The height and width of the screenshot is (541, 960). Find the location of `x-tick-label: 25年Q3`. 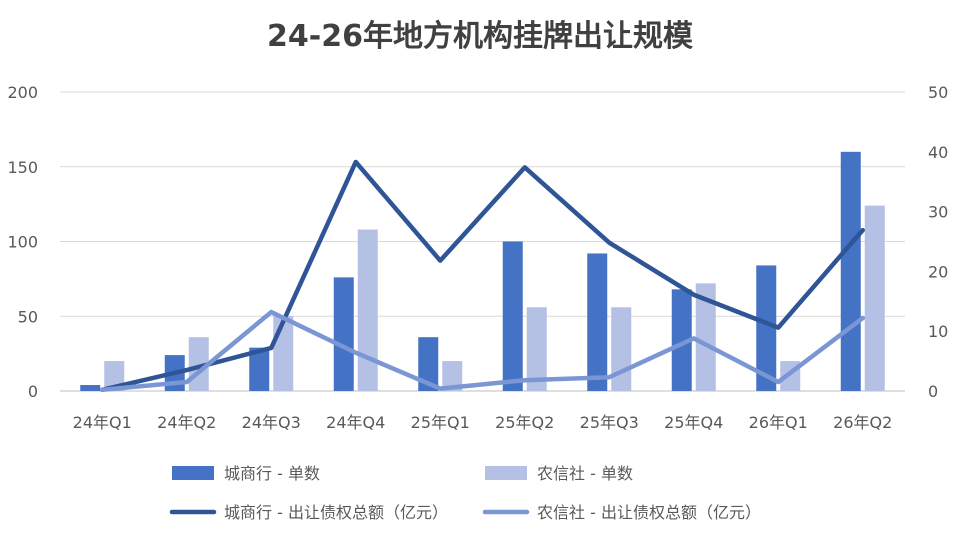

x-tick-label: 25年Q3 is located at coordinates (609, 422).